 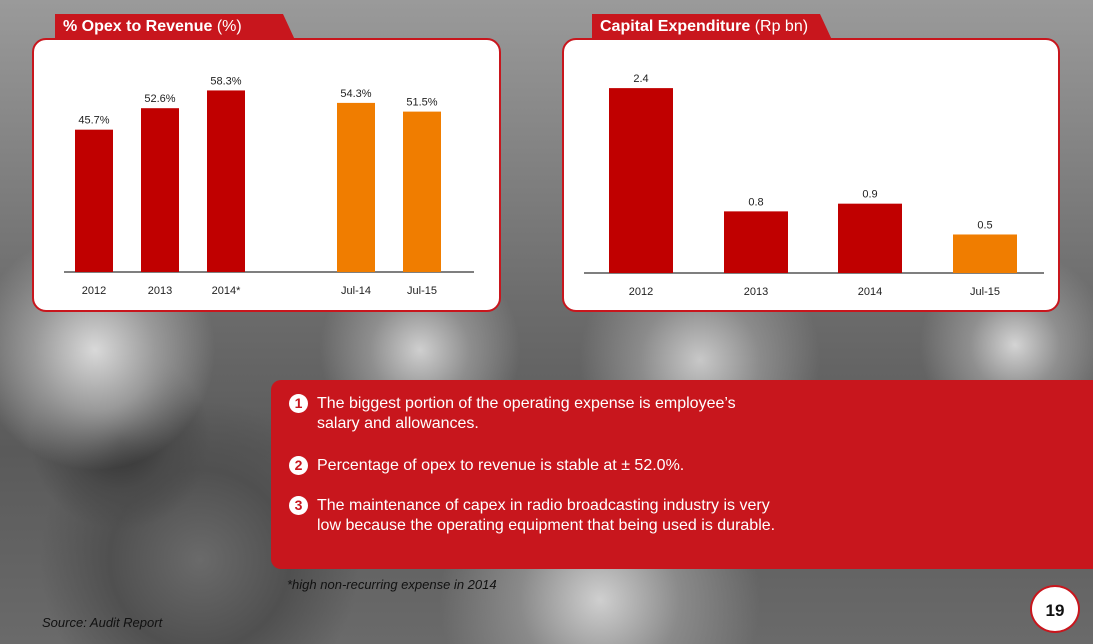 What do you see at coordinates (298, 465) in the screenshot?
I see `note-2-number: 2` at bounding box center [298, 465].